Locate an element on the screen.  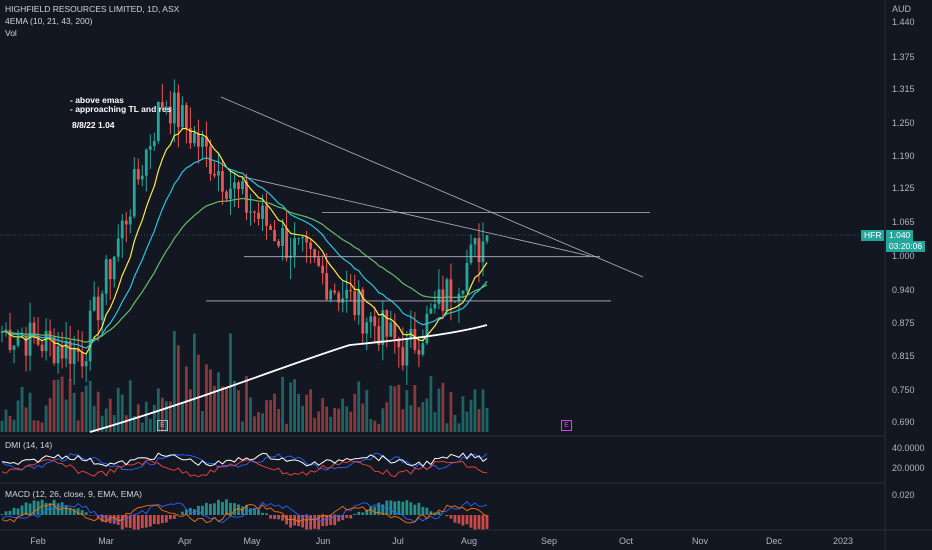
symbol-title: HIGHFIELD RESOURCES LIMITED, 1D, ASX is located at coordinates (92, 9).